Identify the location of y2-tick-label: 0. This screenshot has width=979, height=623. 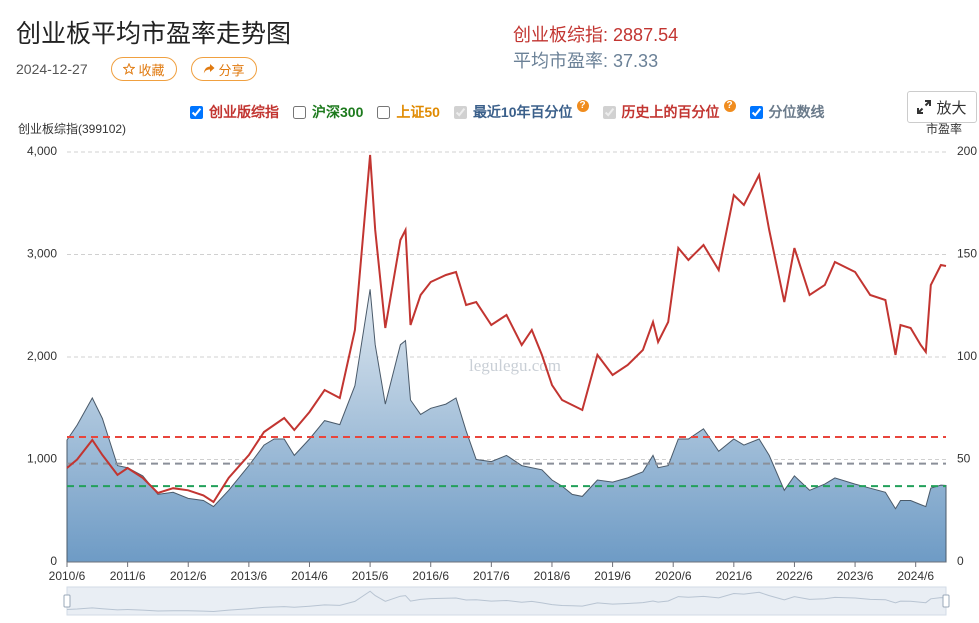
(960, 561).